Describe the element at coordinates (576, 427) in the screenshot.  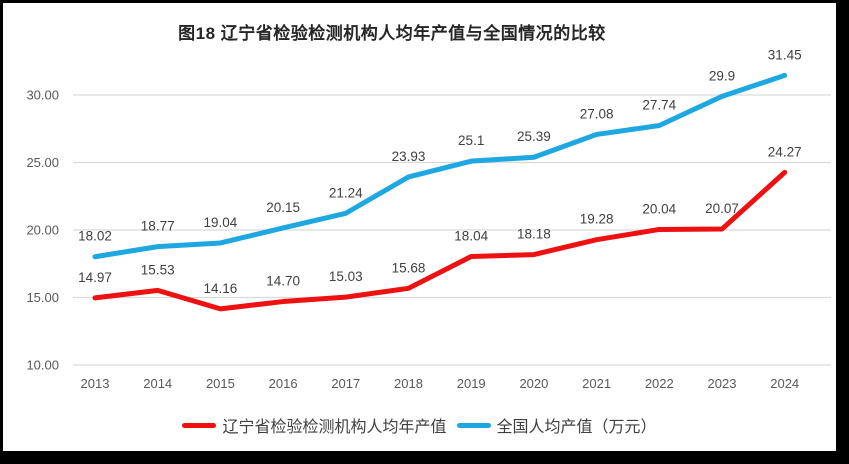
I see `legend-label-national: 全国人均产值（万元）` at that location.